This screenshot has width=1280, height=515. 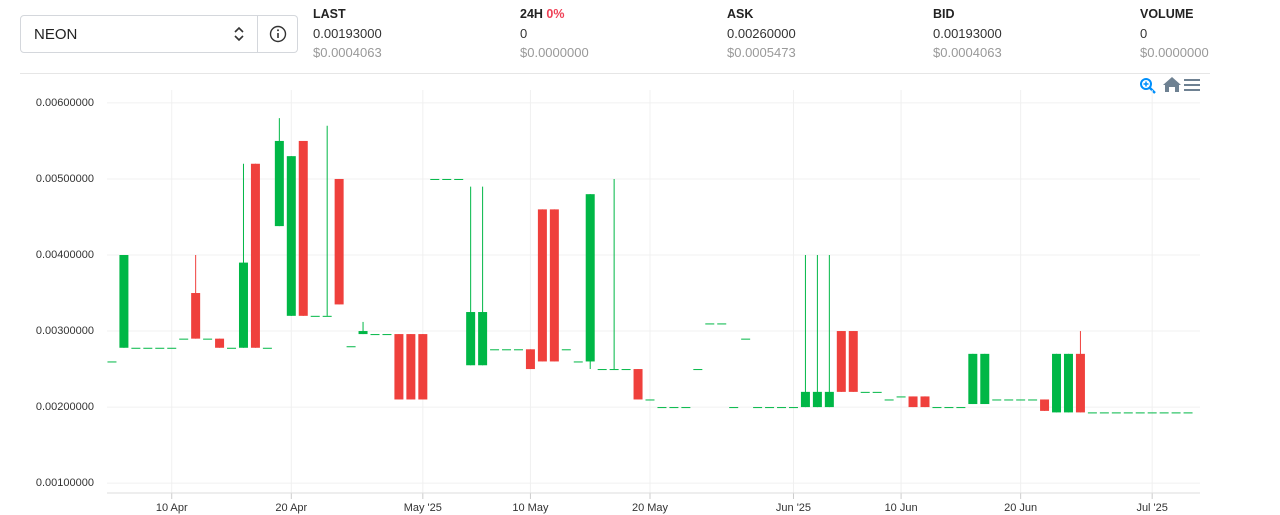 What do you see at coordinates (172, 508) in the screenshot?
I see `x-tick-label: 10 Apr` at bounding box center [172, 508].